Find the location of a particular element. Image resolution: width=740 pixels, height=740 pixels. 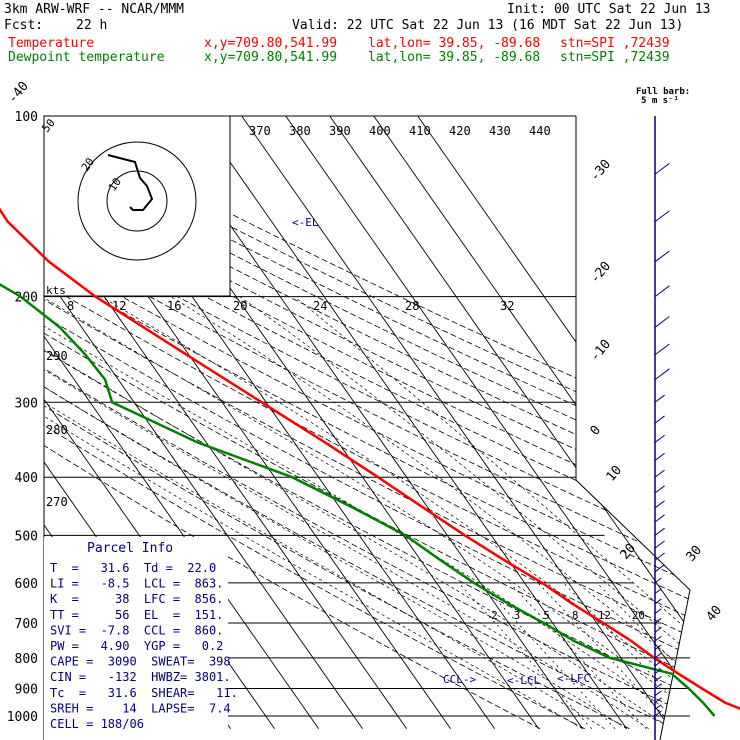

pressure-labels: 100 200 300 400 500 600 700 800 900 1000 is located at coordinates (22, 417).